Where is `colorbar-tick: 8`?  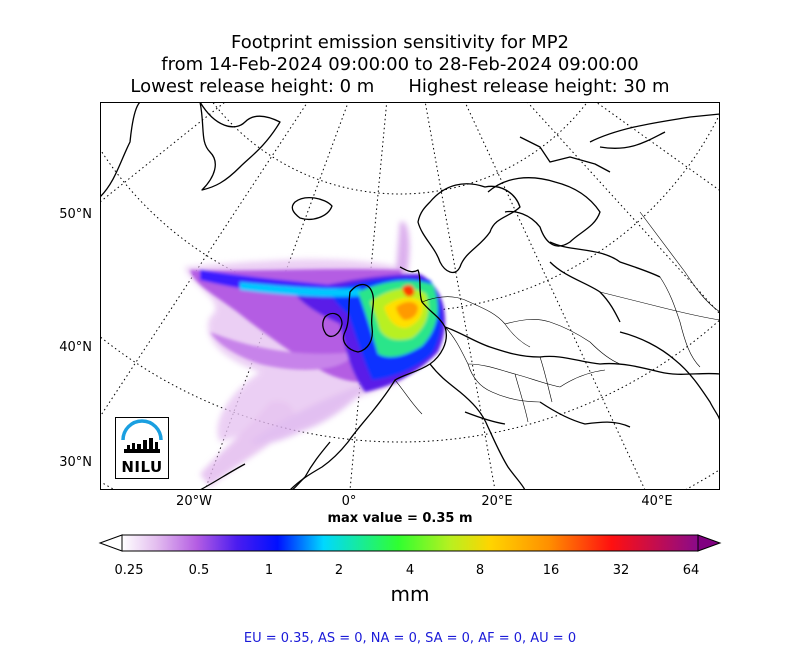
colorbar-tick: 8 is located at coordinates (480, 570).